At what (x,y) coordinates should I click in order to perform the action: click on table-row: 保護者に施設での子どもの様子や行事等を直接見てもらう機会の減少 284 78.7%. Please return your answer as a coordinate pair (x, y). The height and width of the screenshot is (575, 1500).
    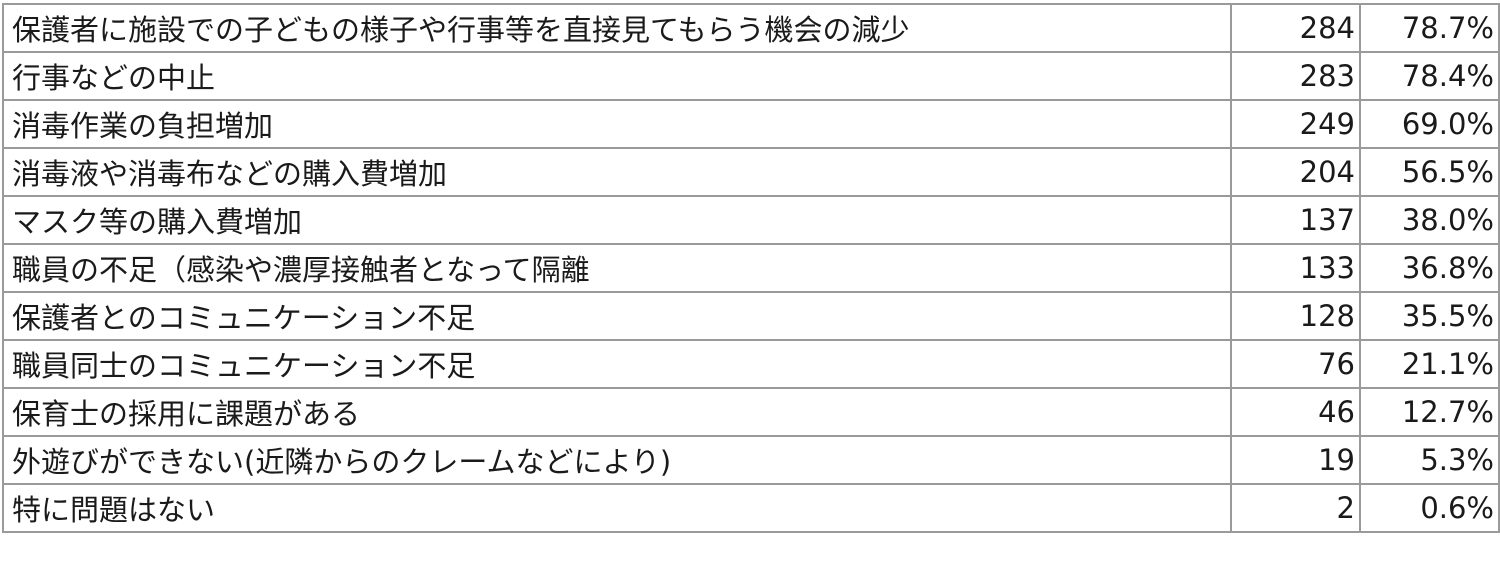
    Looking at the image, I should click on (751, 28).